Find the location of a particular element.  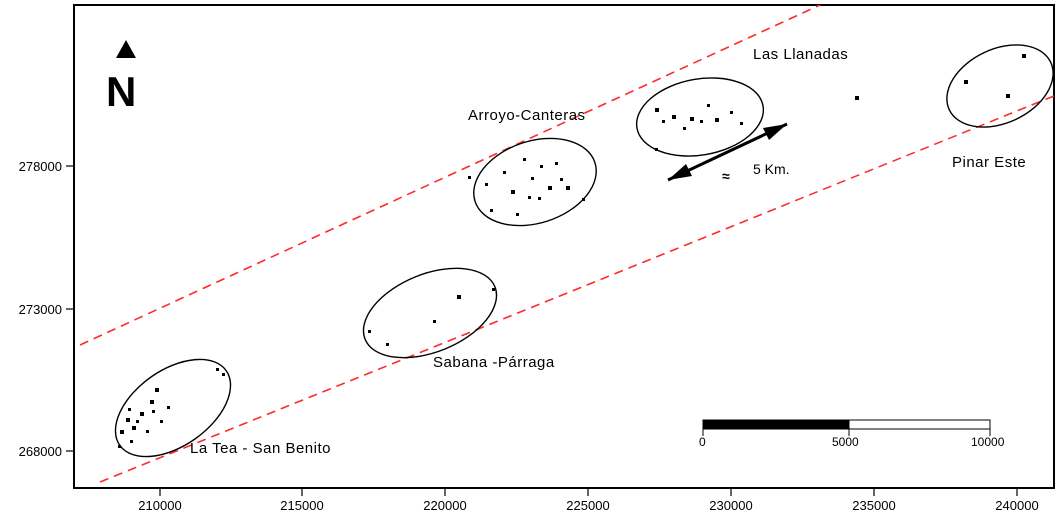

north-arrowhead is located at coordinates (126, 49).